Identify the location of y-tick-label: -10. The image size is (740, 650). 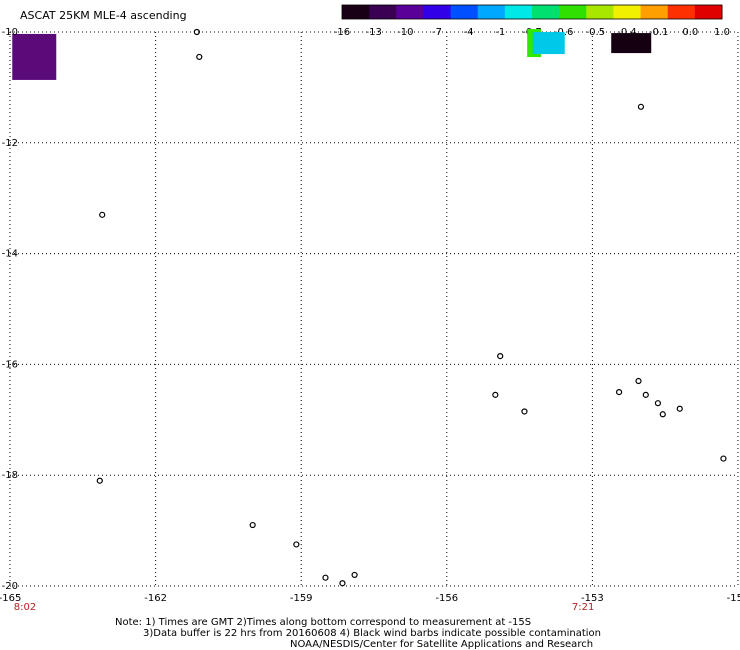
(10, 32).